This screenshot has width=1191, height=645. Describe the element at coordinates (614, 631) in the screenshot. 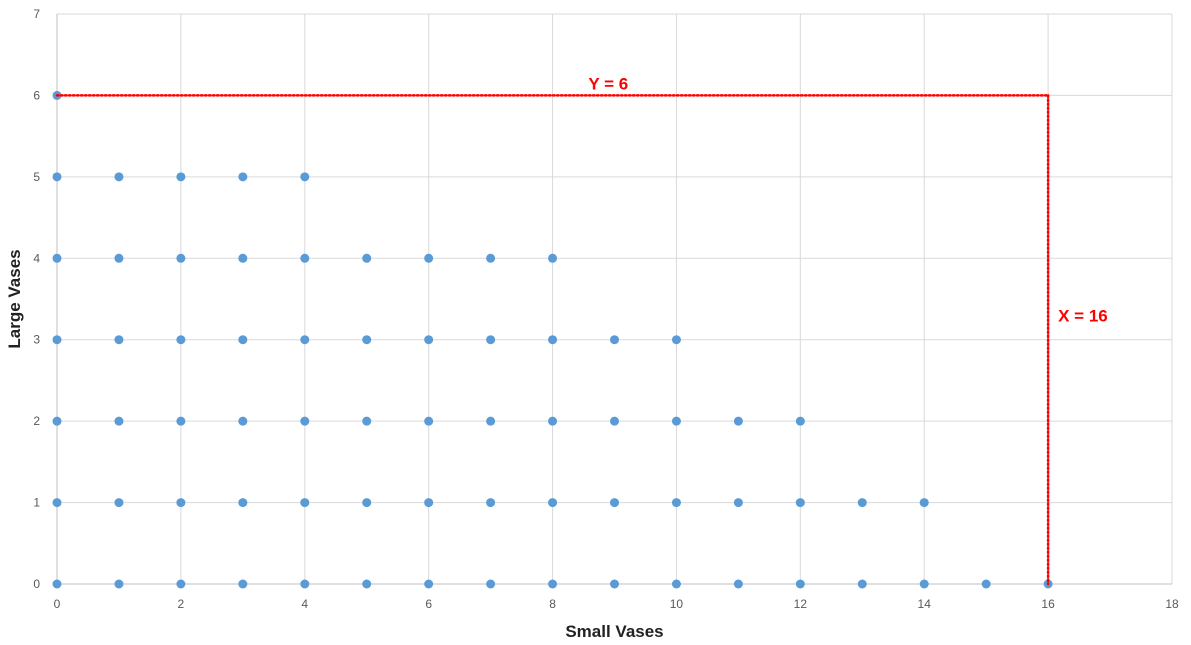

I see `x-axis-title: Small Vases` at that location.